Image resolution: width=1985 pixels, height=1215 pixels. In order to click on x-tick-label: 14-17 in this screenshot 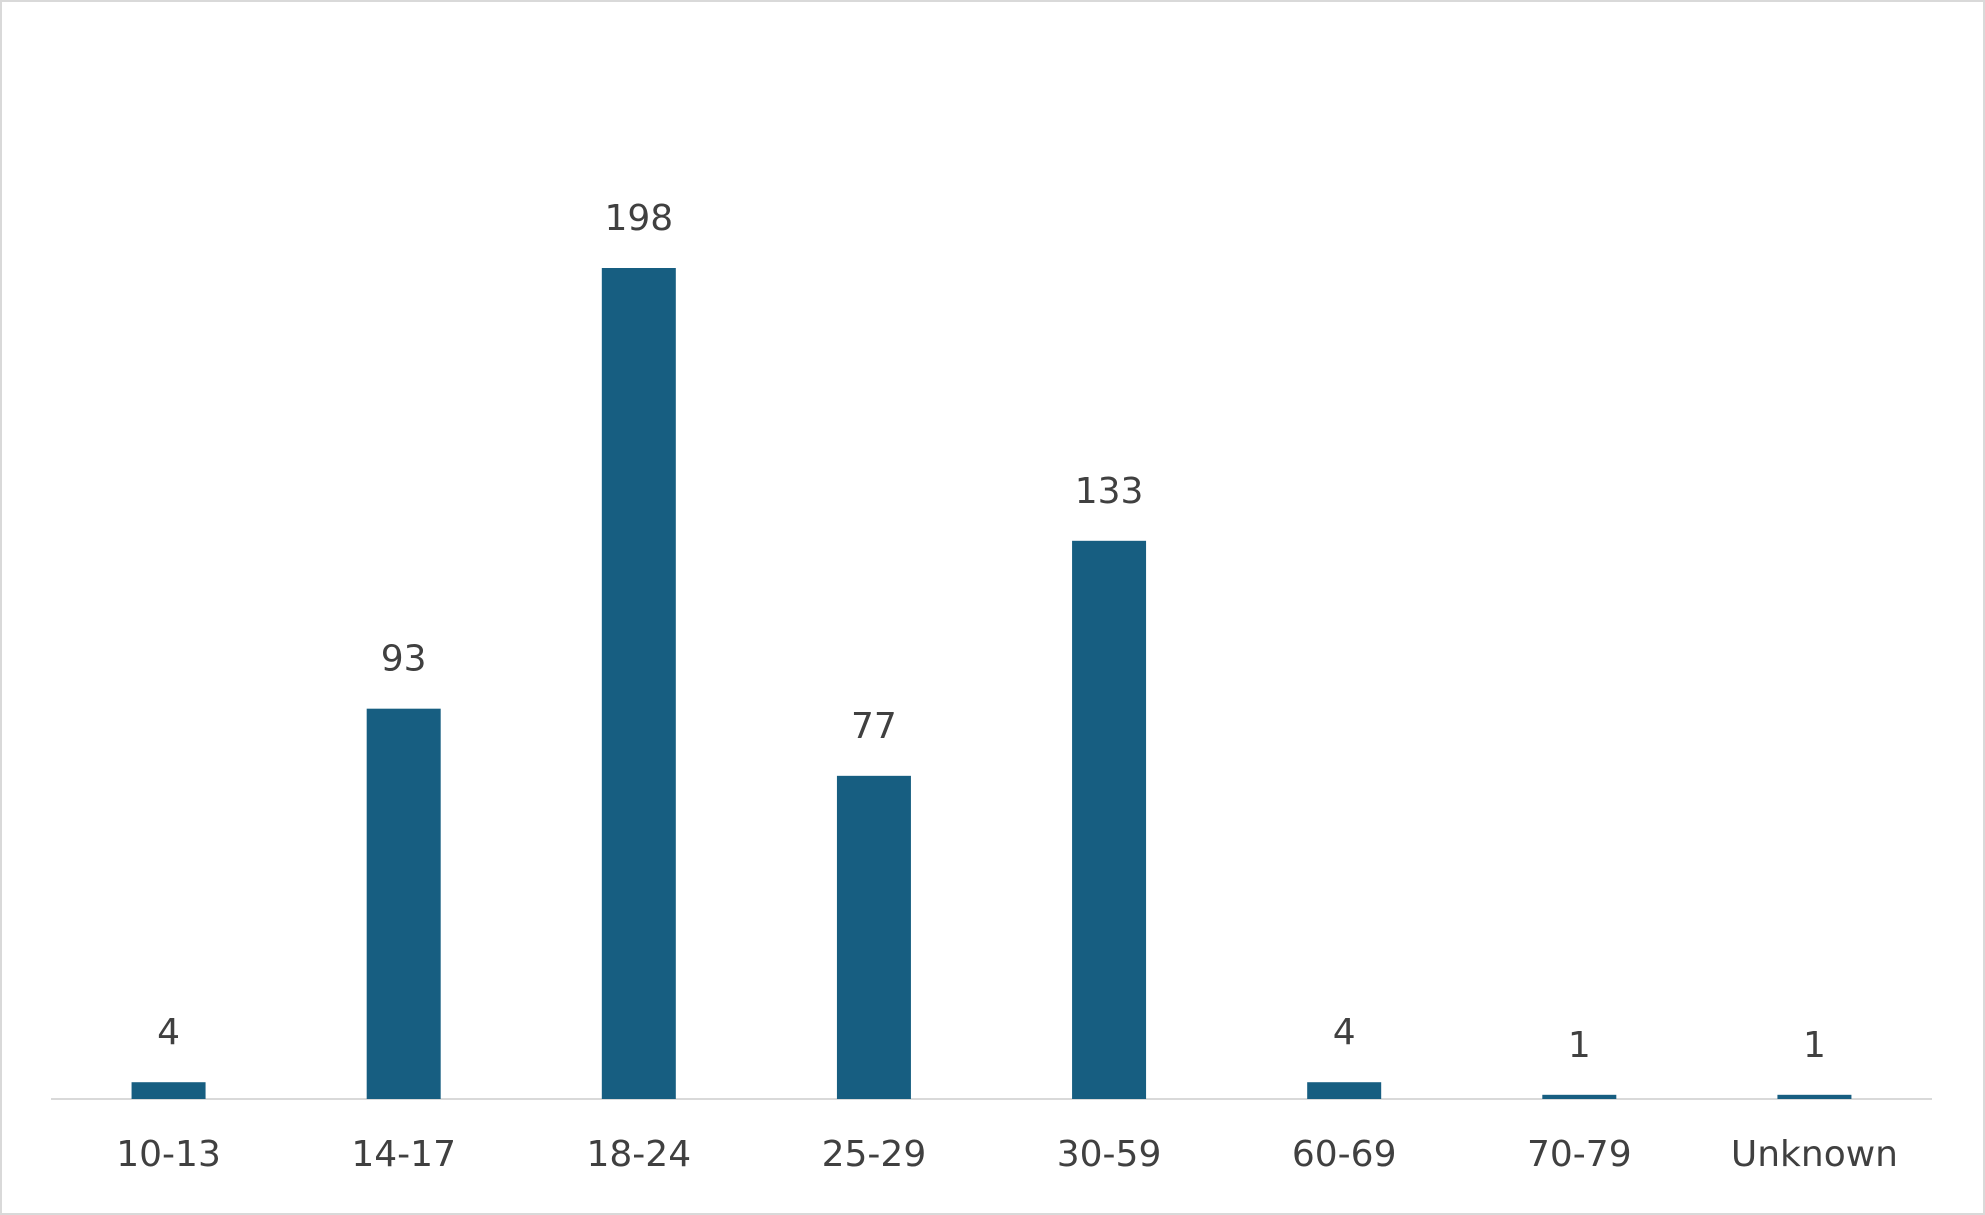, I will do `click(403, 1154)`.